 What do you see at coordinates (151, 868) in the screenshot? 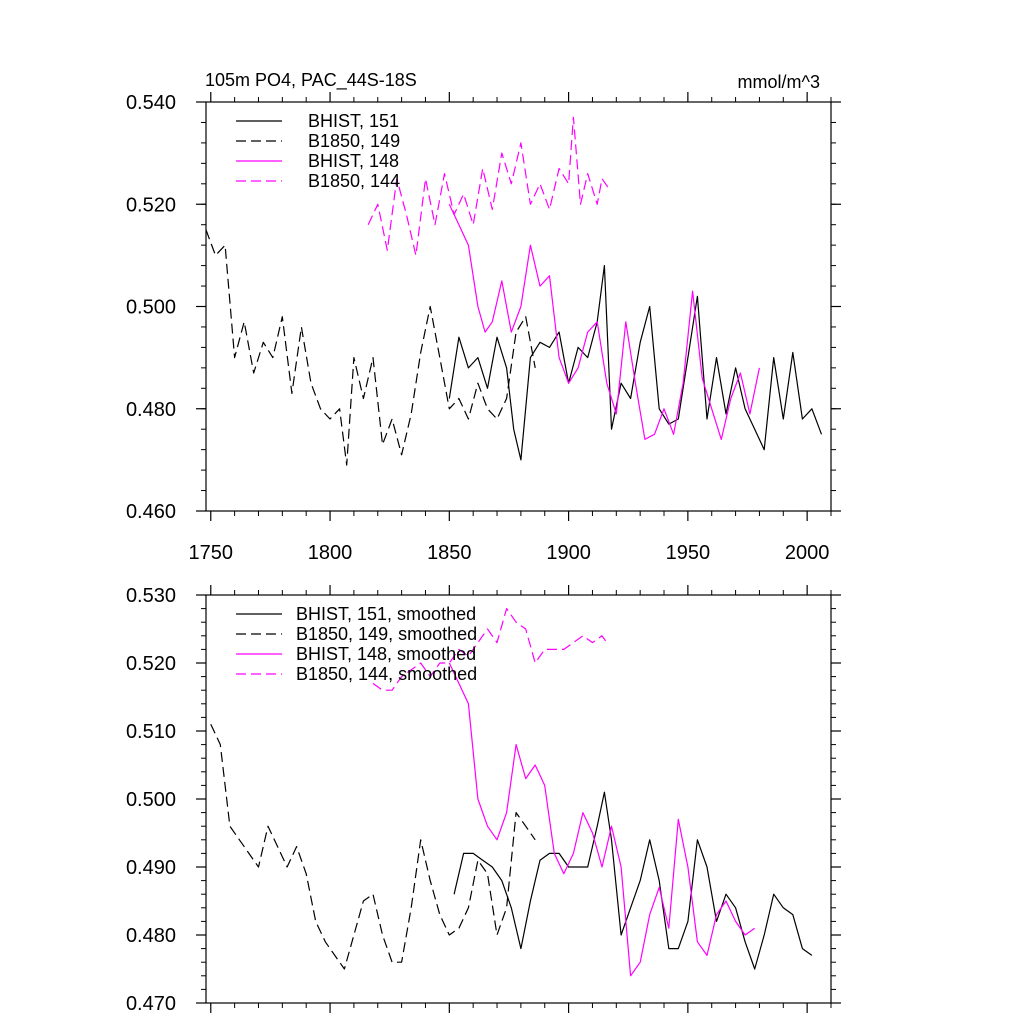
I see `y-tick-label: 0.490` at bounding box center [151, 868].